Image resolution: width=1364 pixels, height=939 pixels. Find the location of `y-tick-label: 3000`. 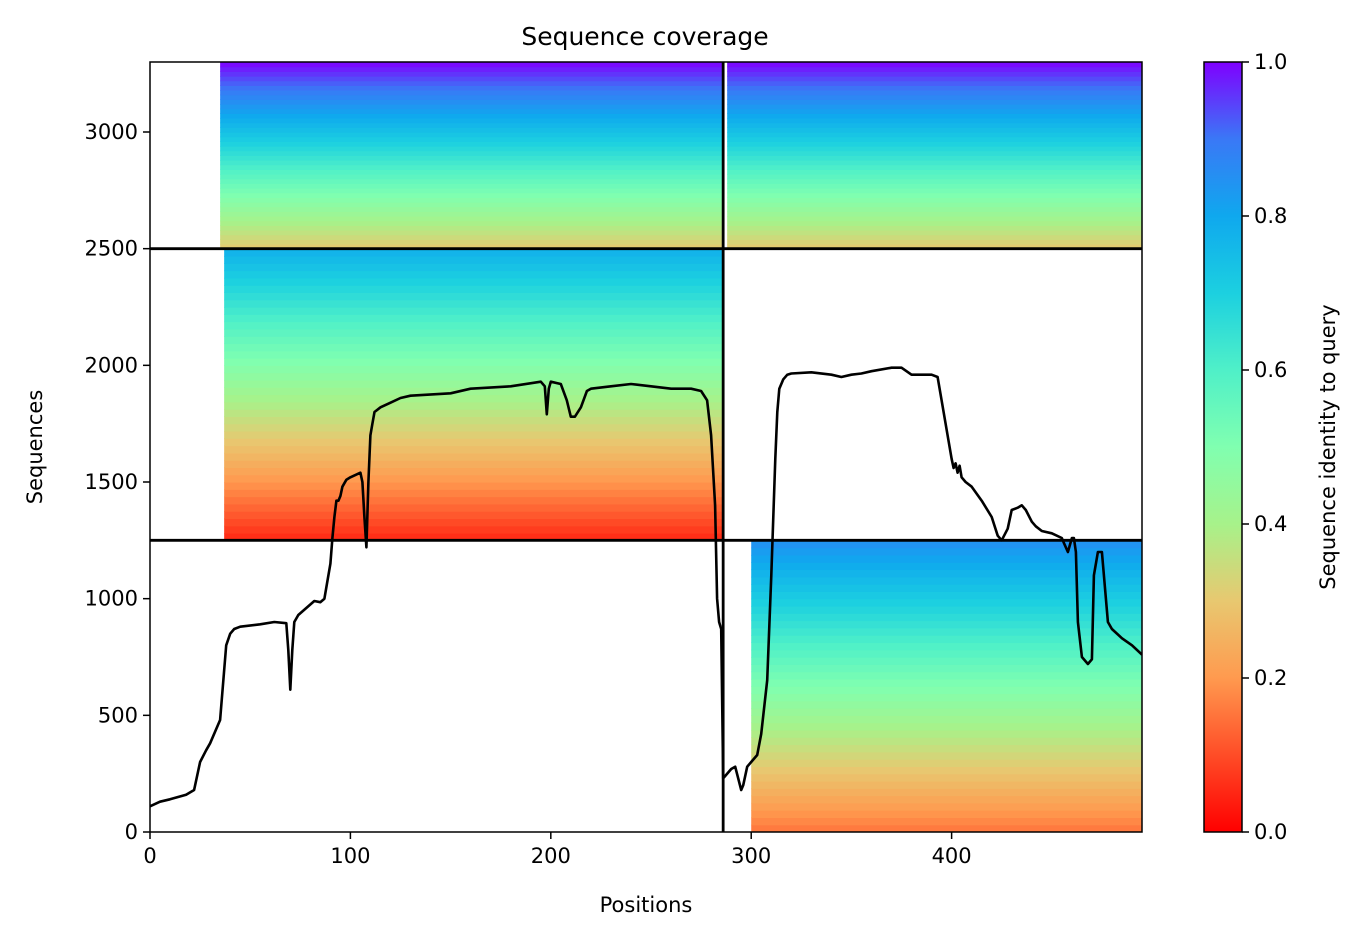

y-tick-label: 3000 is located at coordinates (111, 132).